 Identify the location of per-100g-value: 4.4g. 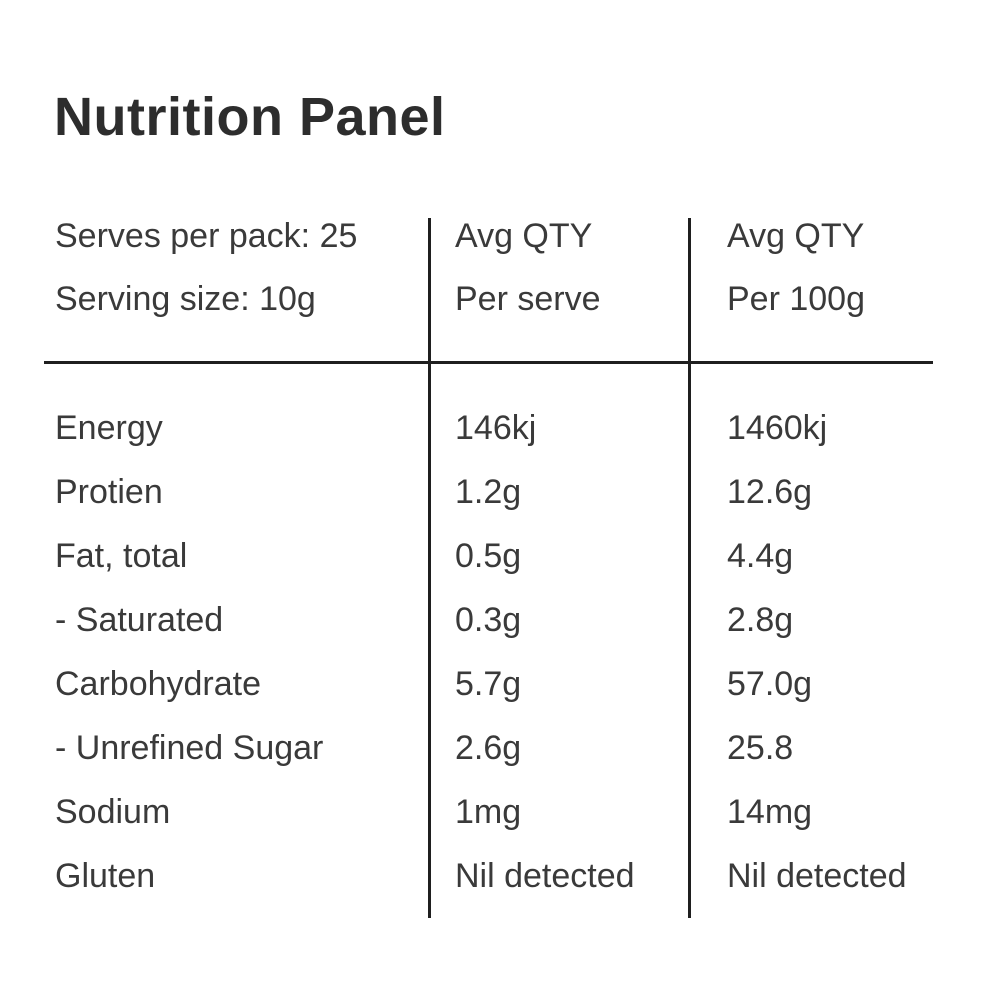
(760, 555).